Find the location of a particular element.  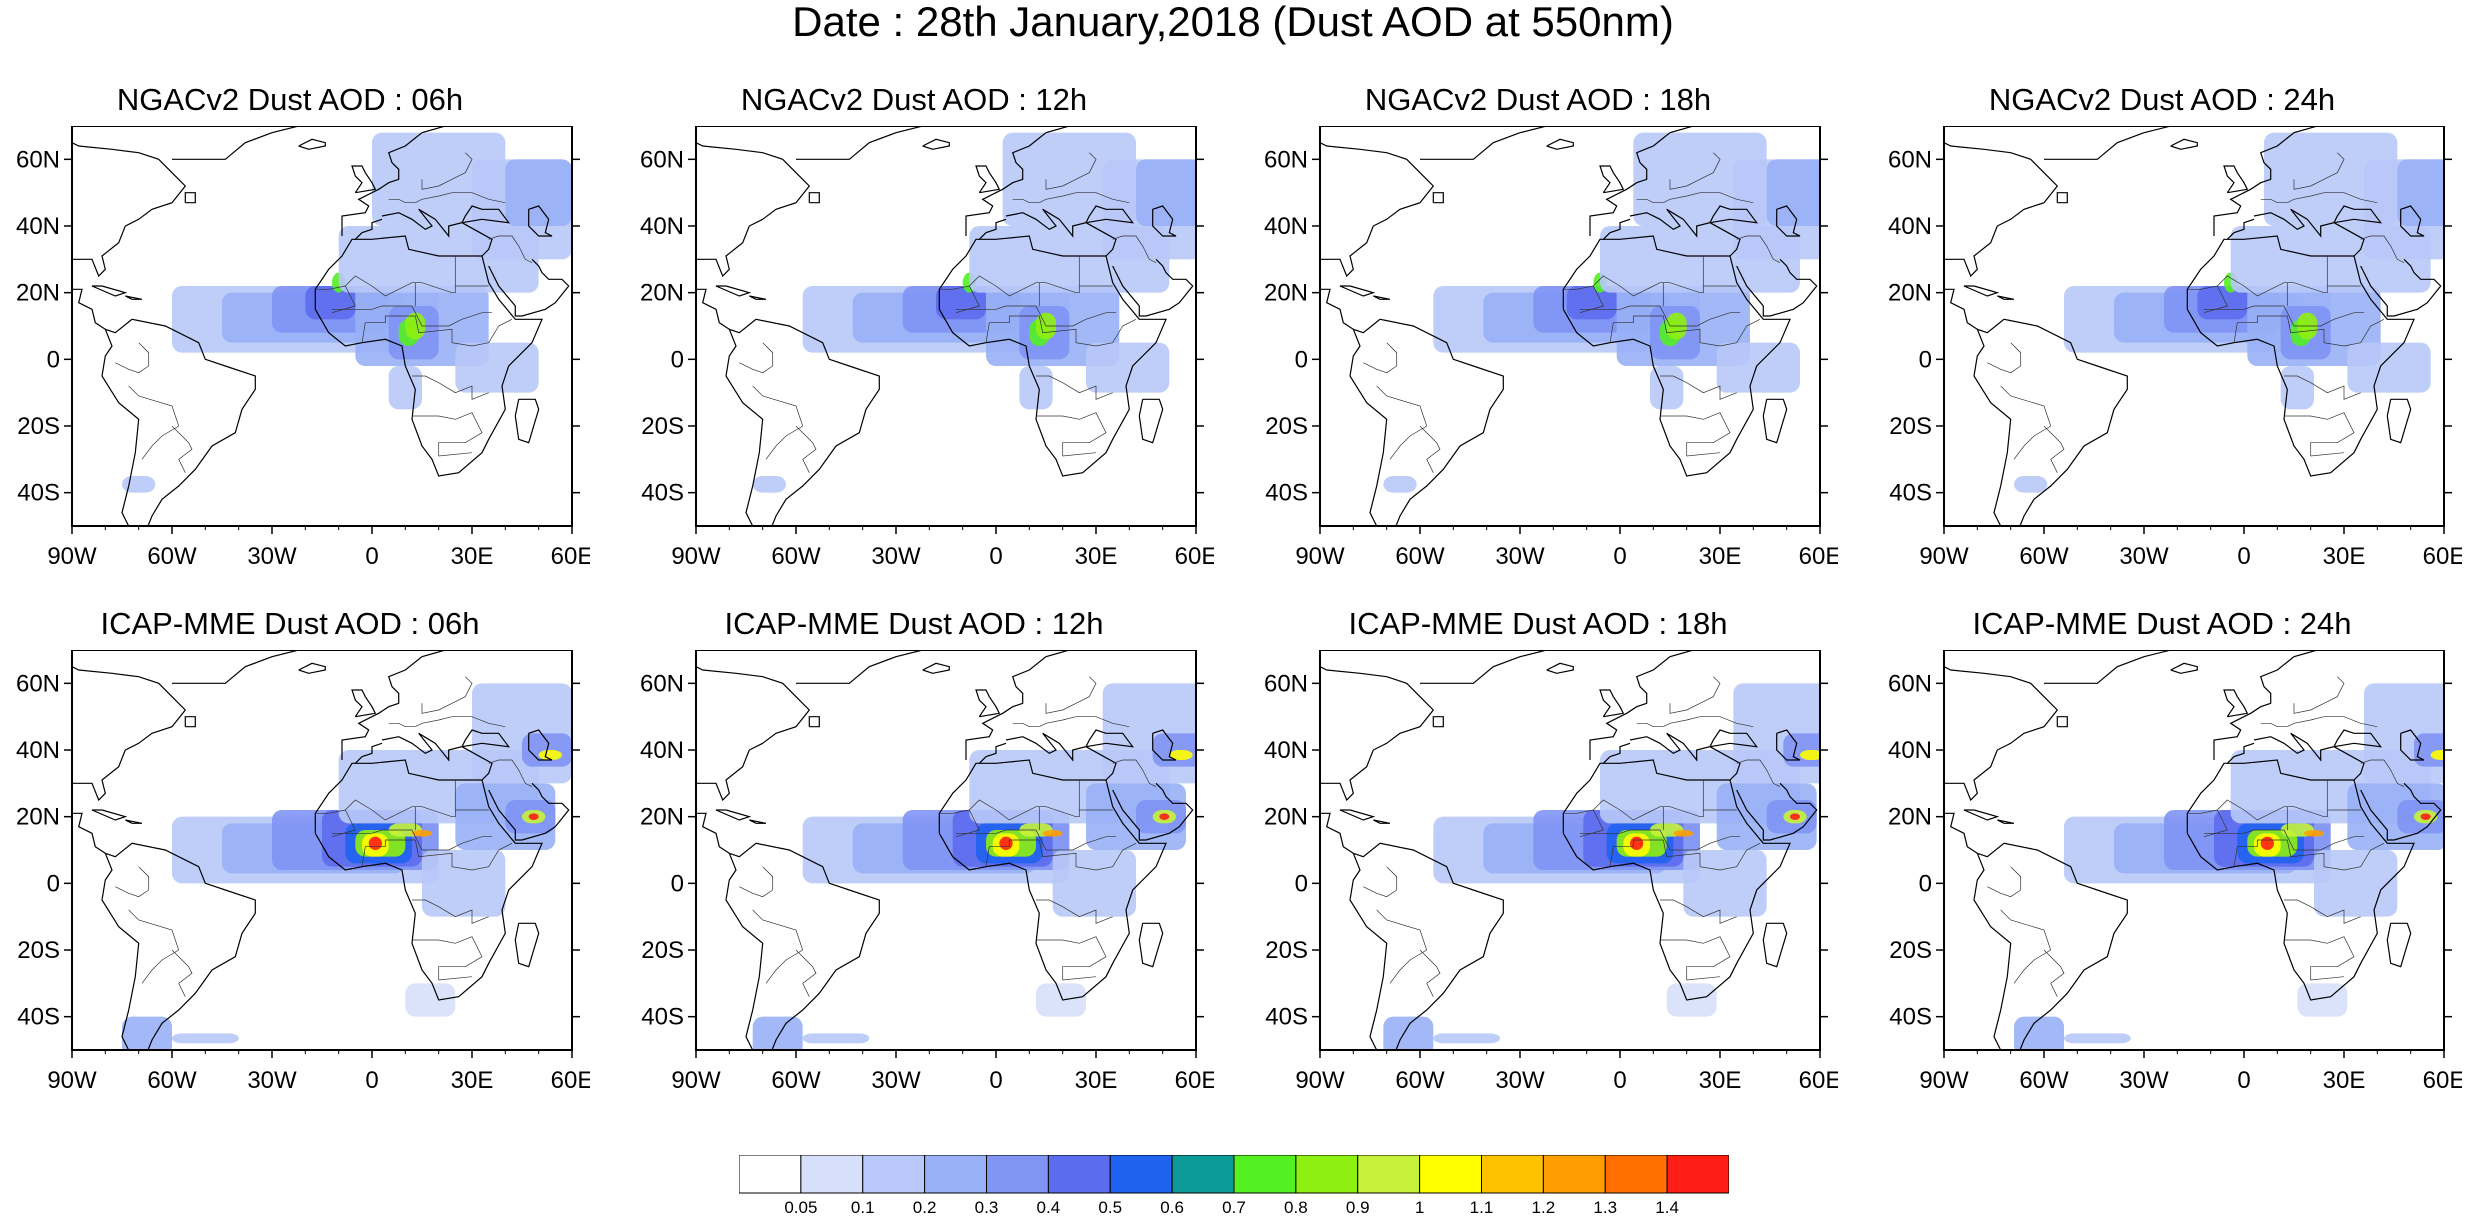

x-tick-label: 30E is located at coordinates (1096, 556).